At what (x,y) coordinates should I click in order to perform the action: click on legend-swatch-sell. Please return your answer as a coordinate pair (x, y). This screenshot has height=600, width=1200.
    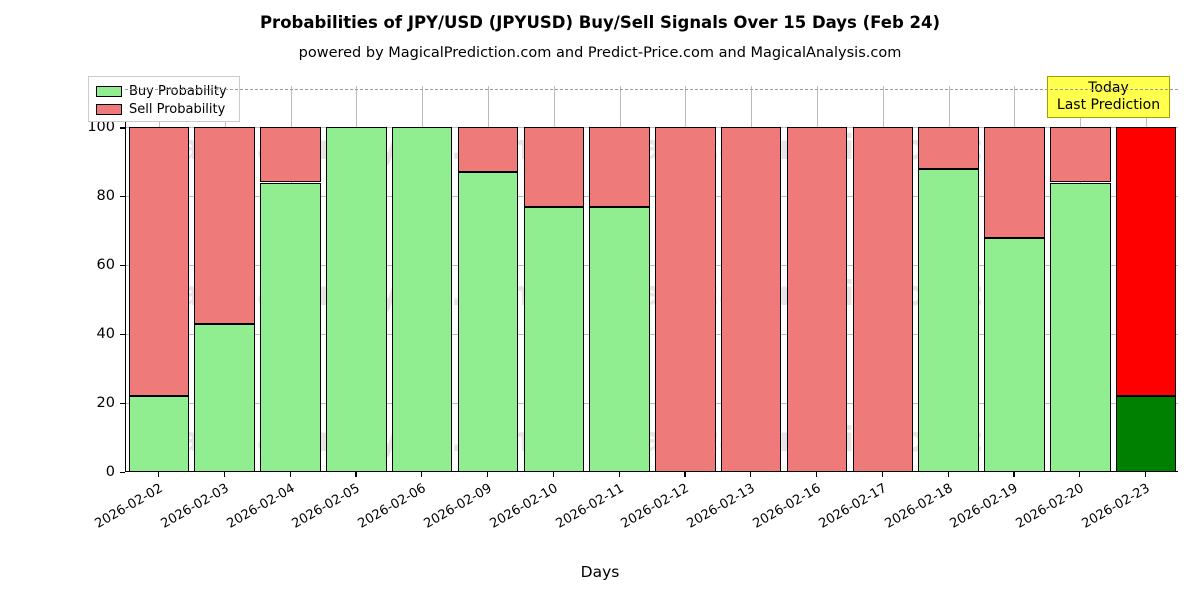
    Looking at the image, I should click on (109, 109).